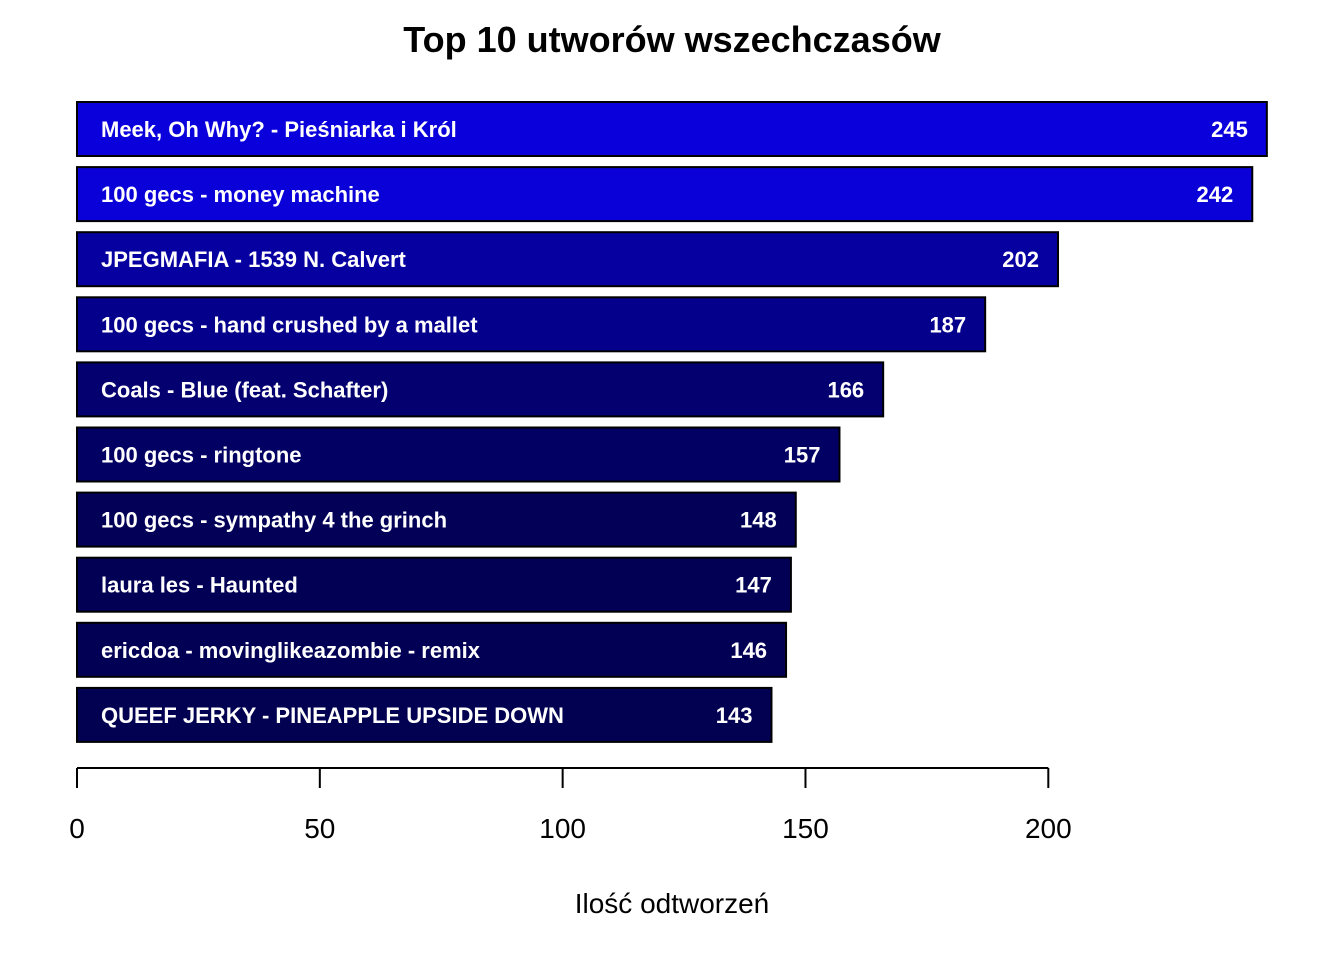 This screenshot has width=1344, height=960. What do you see at coordinates (289, 324) in the screenshot?
I see `bar-category-label: 100 gecs - hand crushed by a mallet` at bounding box center [289, 324].